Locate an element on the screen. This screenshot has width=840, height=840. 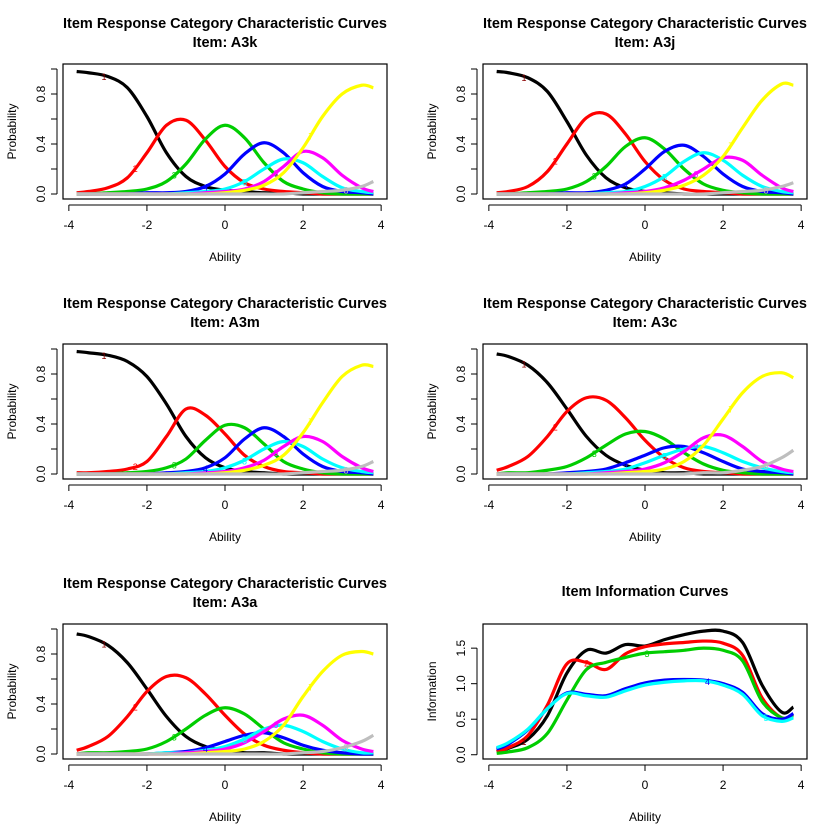
y-tick-label: 0.5 is located at coordinates (461, 719).